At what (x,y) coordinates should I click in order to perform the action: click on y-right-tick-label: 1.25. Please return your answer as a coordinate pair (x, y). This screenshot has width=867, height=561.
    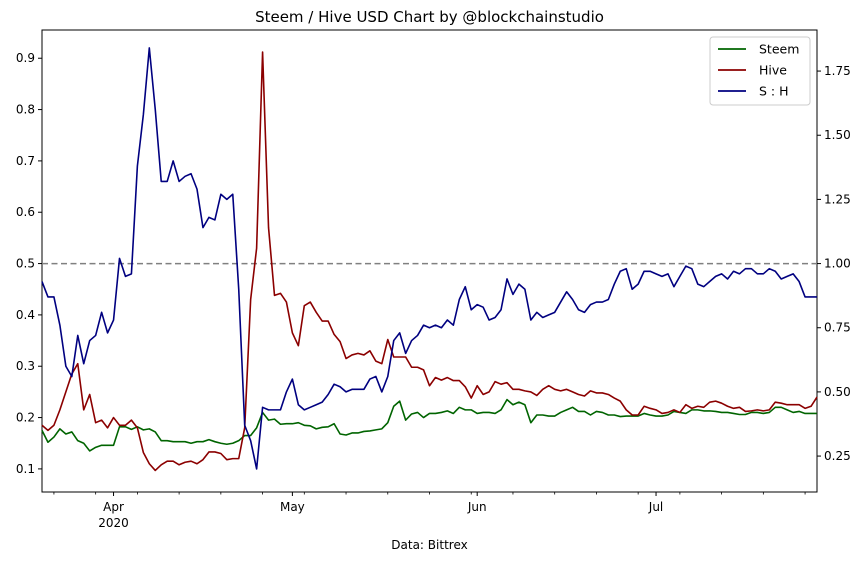
    Looking at the image, I should click on (837, 199).